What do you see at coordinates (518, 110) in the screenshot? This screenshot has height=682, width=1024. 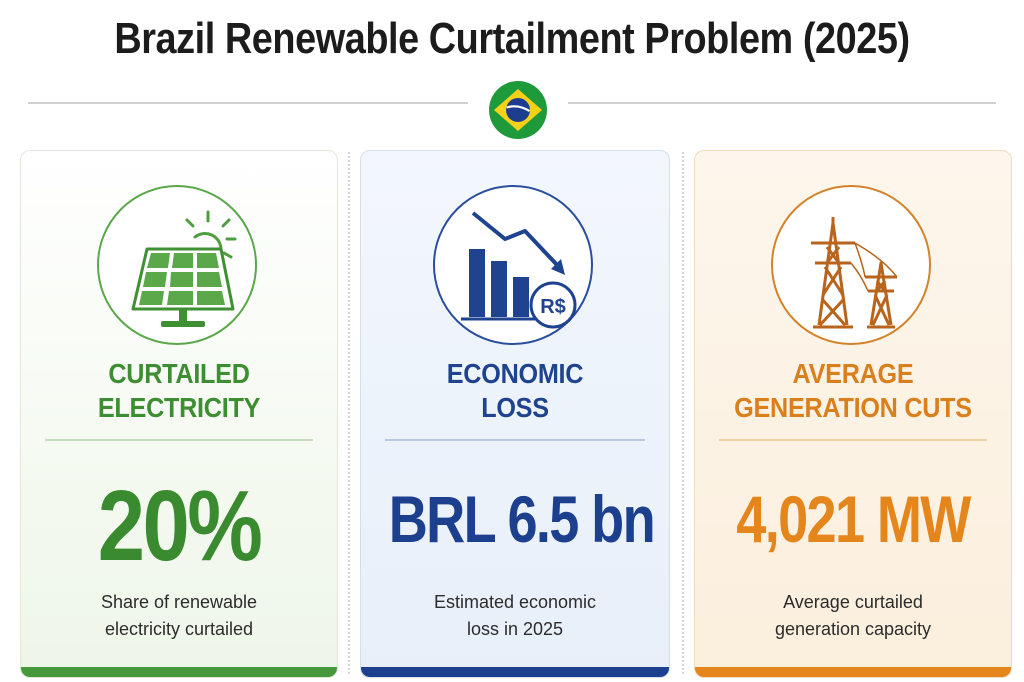 I see `brazil-flag-icon` at bounding box center [518, 110].